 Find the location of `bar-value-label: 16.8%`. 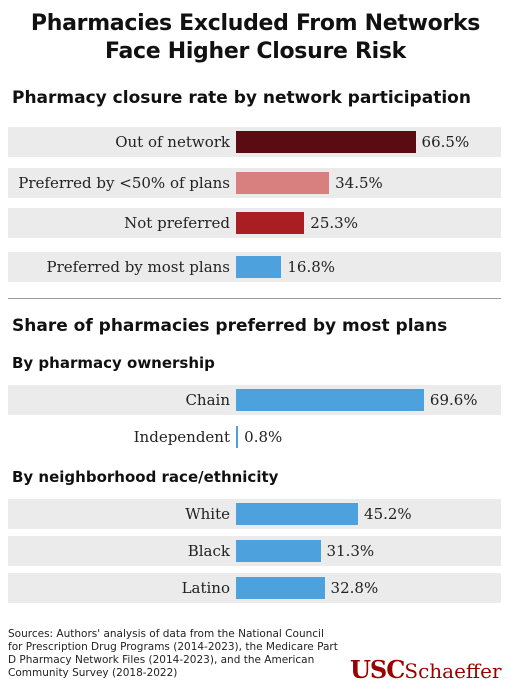

bar-value-label: 16.8% is located at coordinates (311, 267).